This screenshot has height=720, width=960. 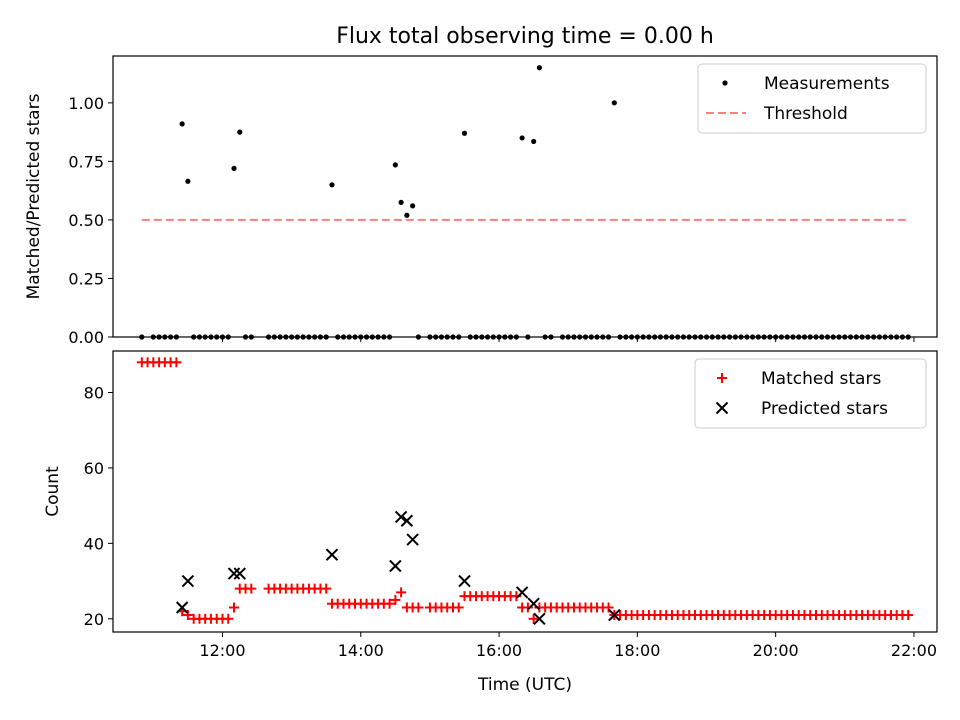 I want to click on y-tick-label: 60, so click(x=94, y=468).